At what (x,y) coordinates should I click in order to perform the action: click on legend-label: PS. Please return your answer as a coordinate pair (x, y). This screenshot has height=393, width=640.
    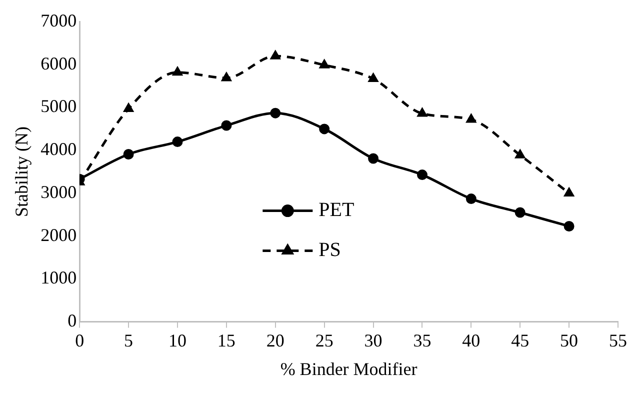
    Looking at the image, I should click on (329, 250).